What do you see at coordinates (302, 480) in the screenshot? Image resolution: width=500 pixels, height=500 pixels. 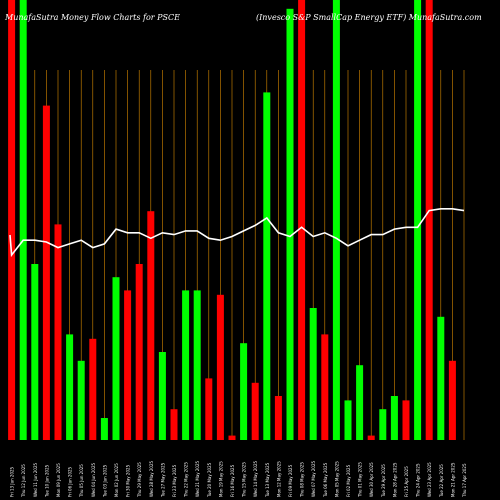 I see `x-tick-label: Thu 08 May 2025` at bounding box center [302, 480].